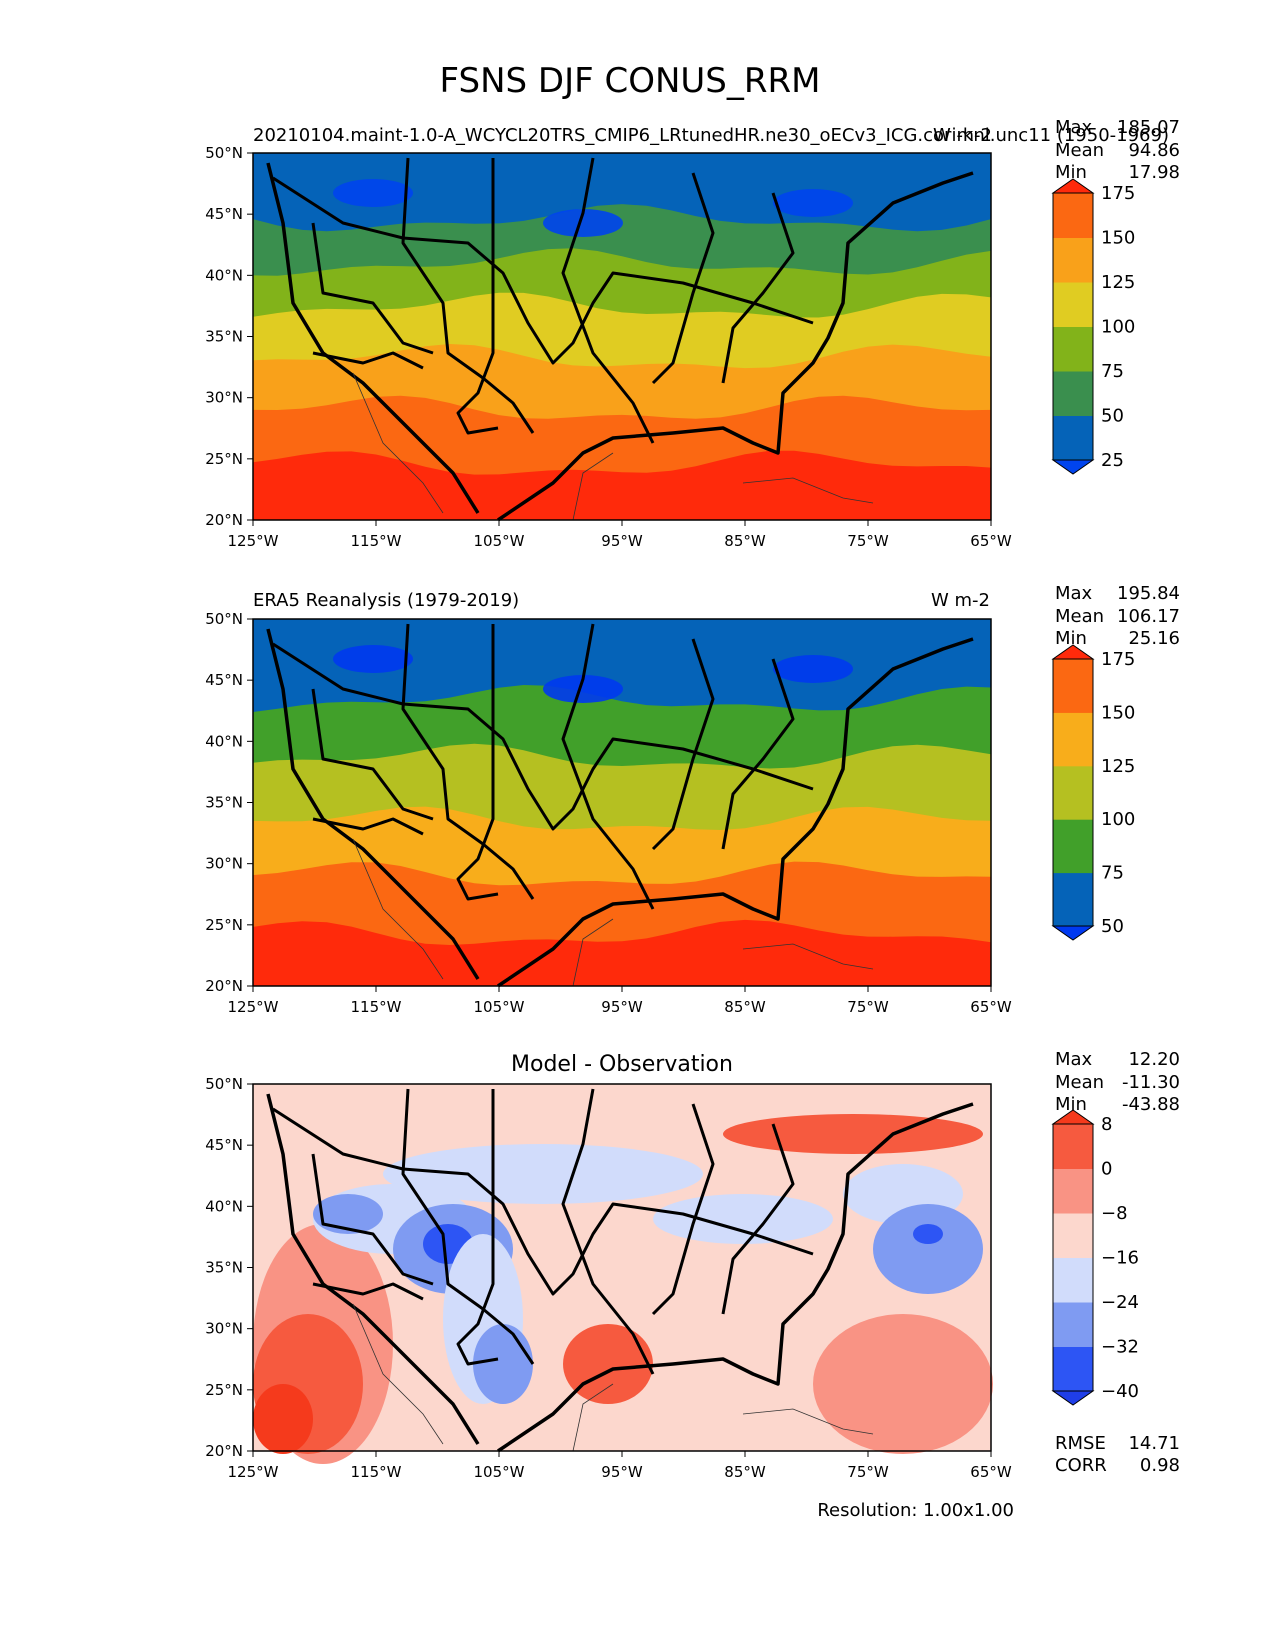  I want to click on obs-min-value: 25.16, so click(1154, 638).